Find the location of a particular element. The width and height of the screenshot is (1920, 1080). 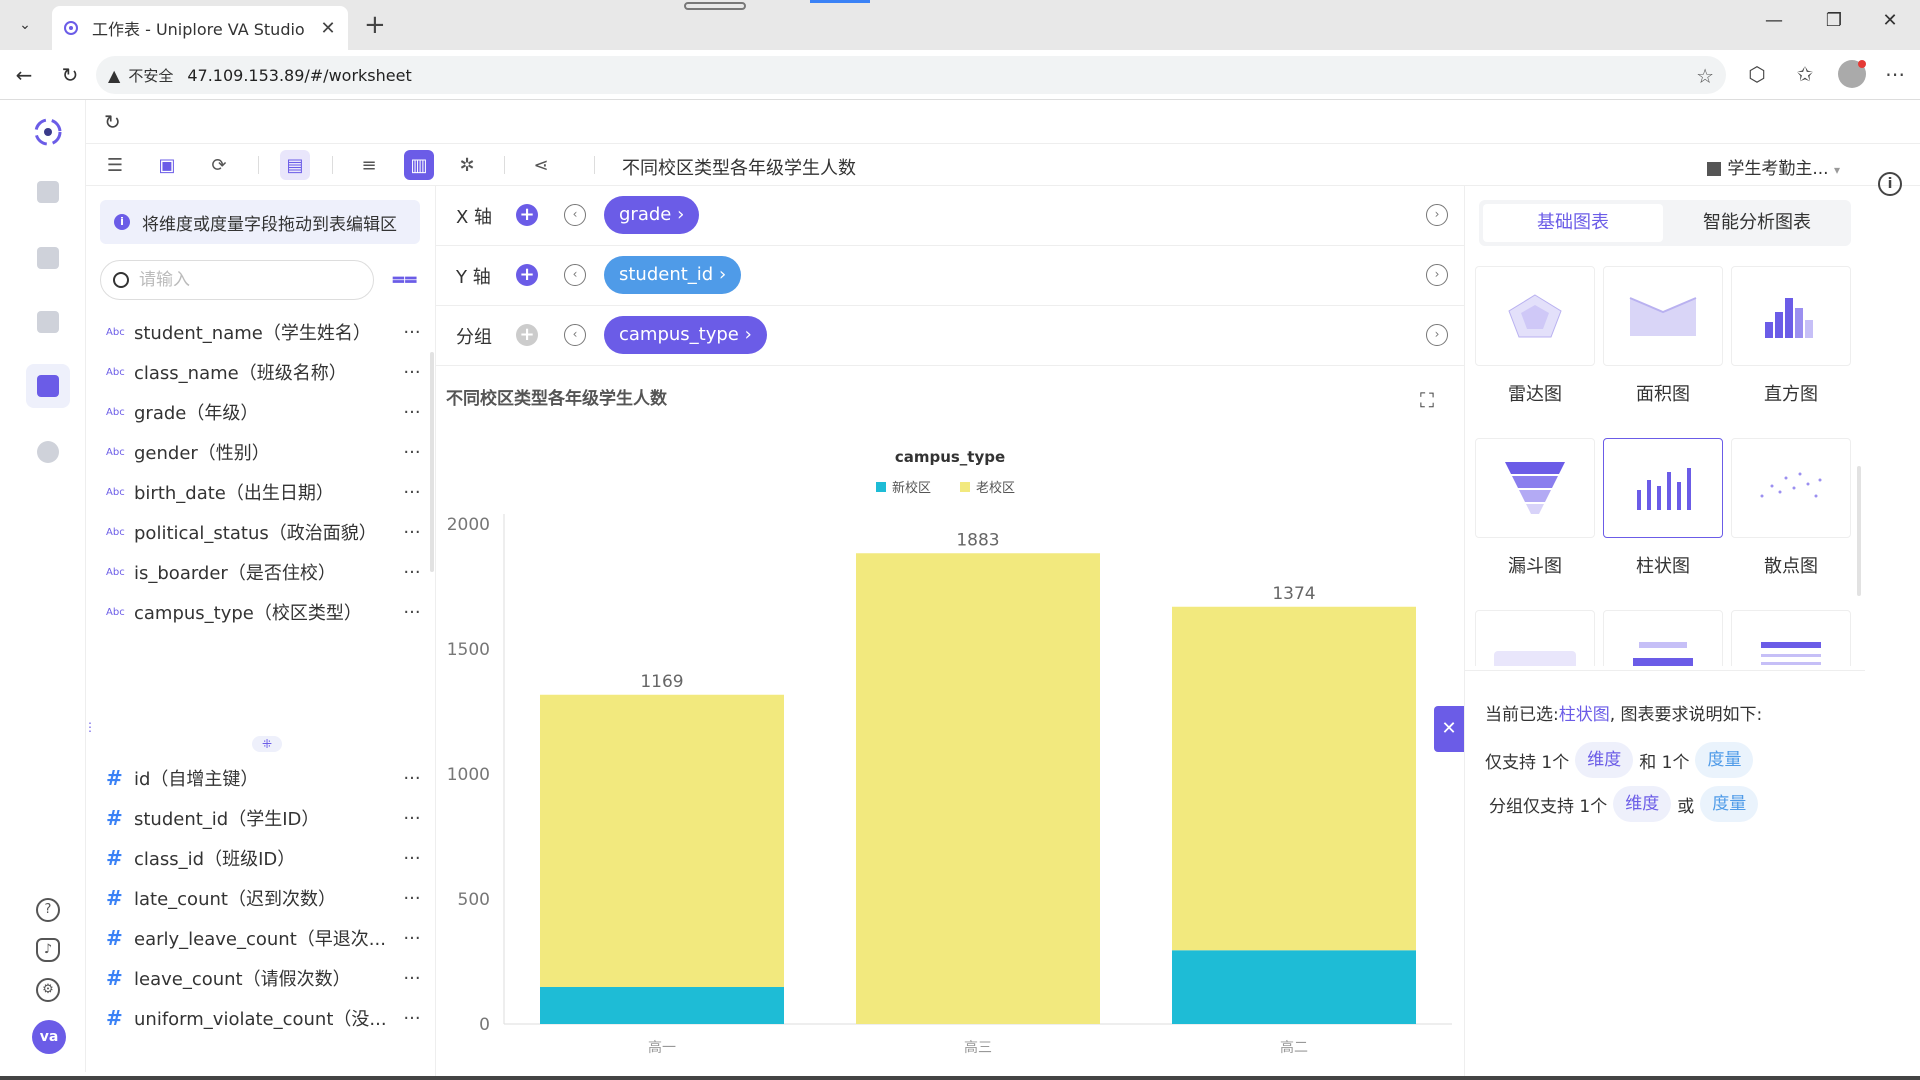

tab-smart-charts: 智能分析图表 is located at coordinates (1757, 222).